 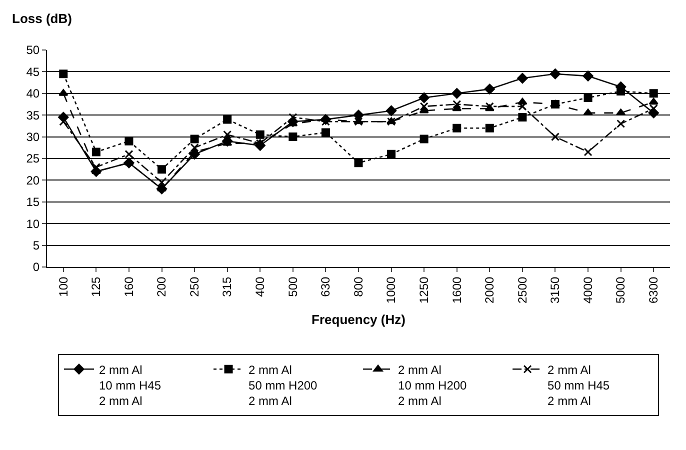 What do you see at coordinates (433, 385) in the screenshot?
I see `legend-label: 2 mm Al 10 mm H200 2 mm Al` at bounding box center [433, 385].